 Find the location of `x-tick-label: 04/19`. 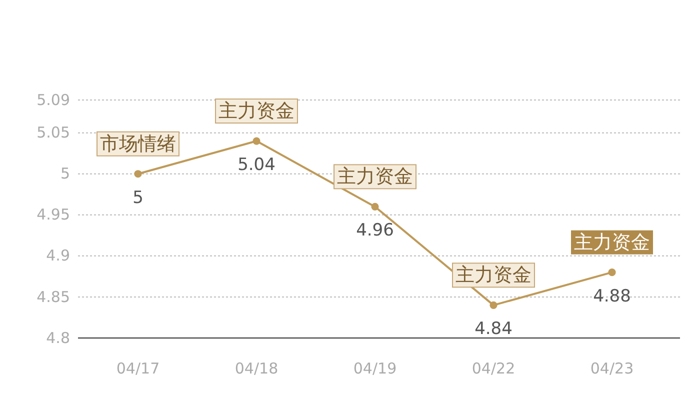

x-tick-label: 04/19 is located at coordinates (375, 369).